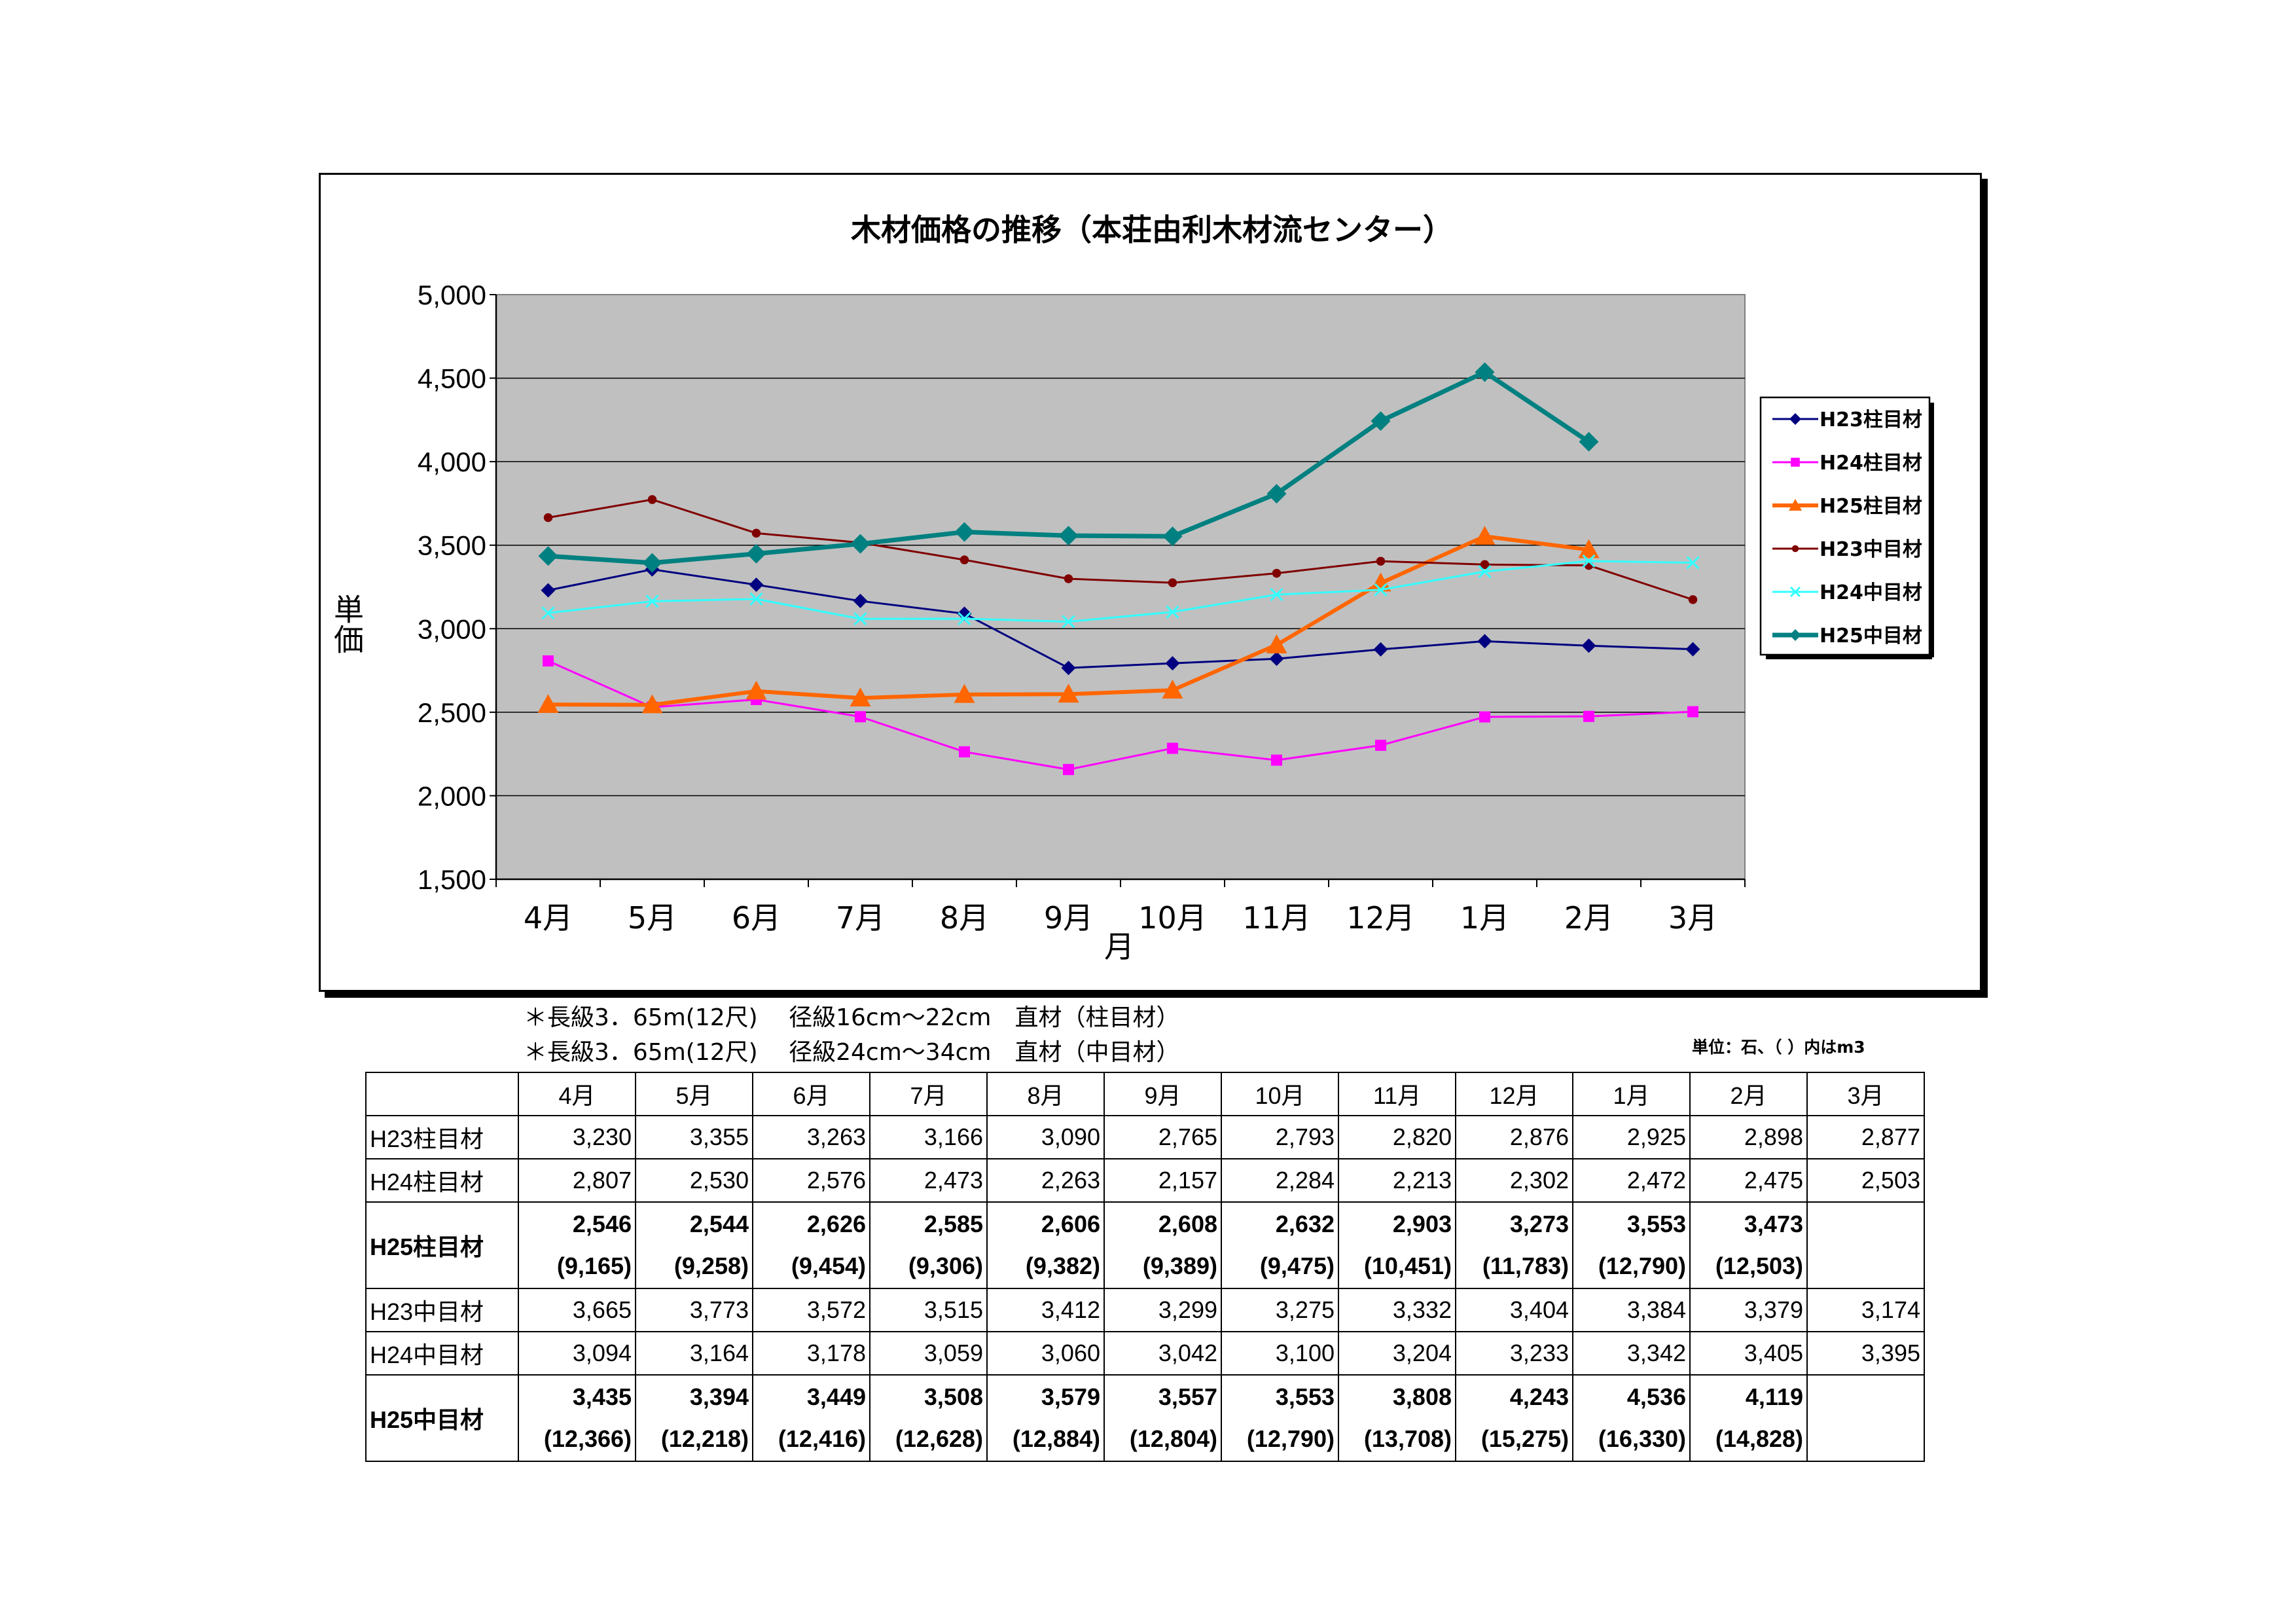 Image resolution: width=2296 pixels, height=1623 pixels. I want to click on cell-price-koku: 2,546, so click(602, 1224).